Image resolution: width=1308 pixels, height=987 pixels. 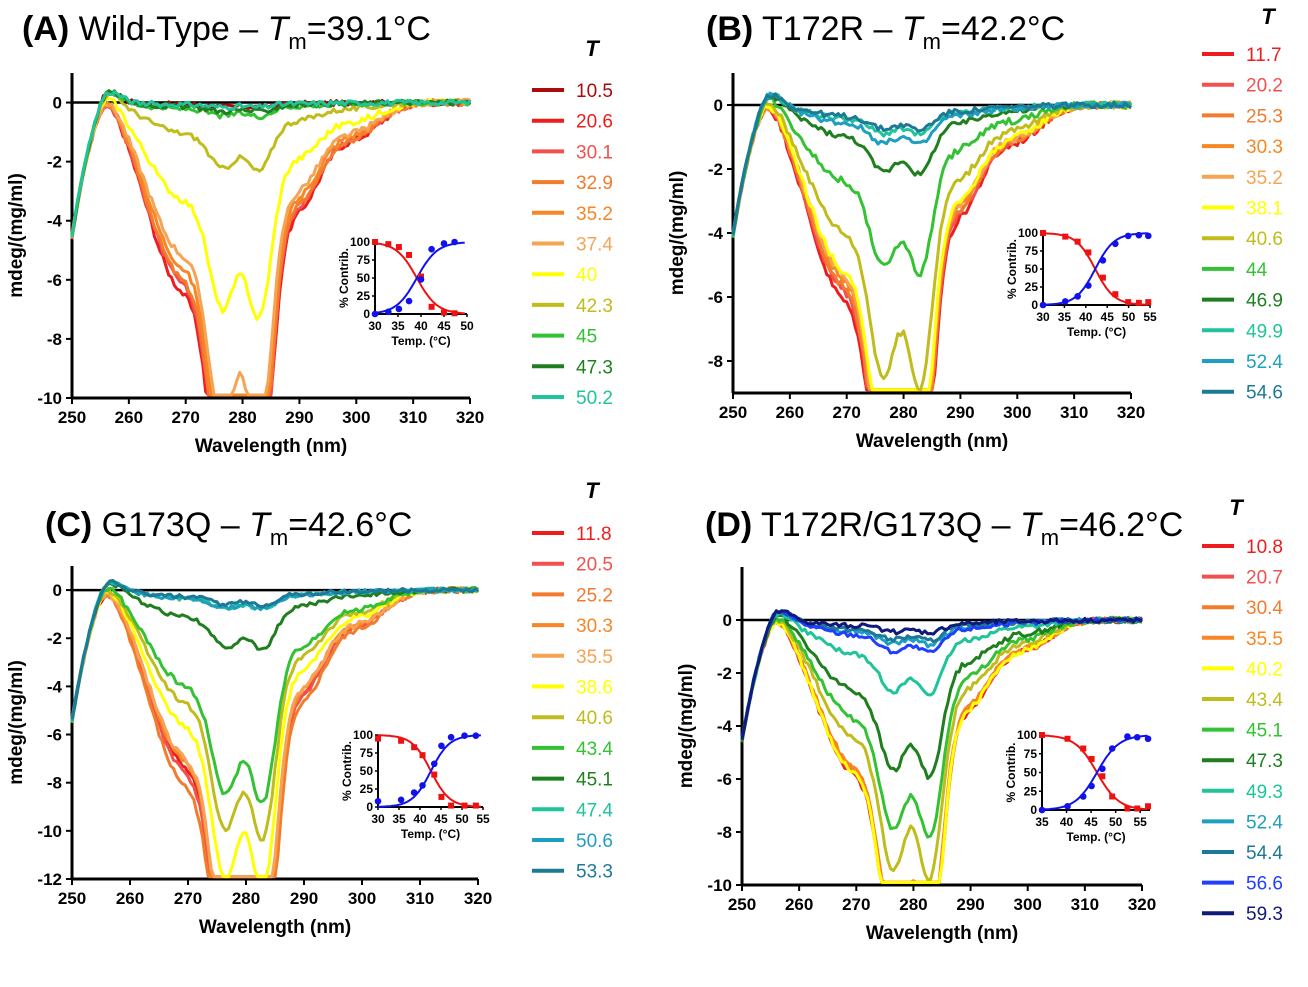 What do you see at coordinates (594, 595) in the screenshot?
I see `legend-label: 25.2` at bounding box center [594, 595].